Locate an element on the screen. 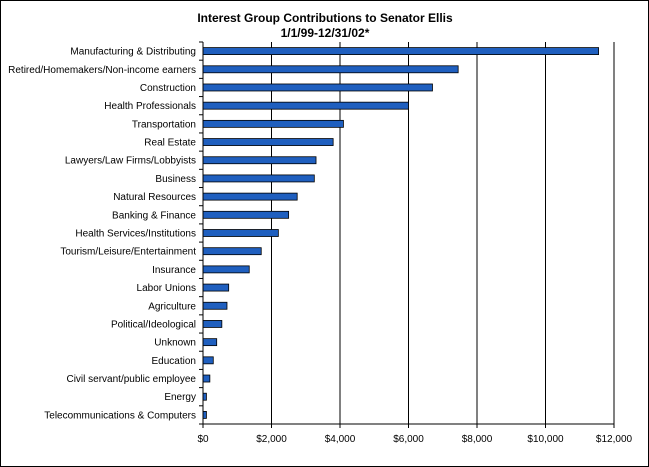 The image size is (649, 467). tick-label: $2,000 is located at coordinates (271, 439).